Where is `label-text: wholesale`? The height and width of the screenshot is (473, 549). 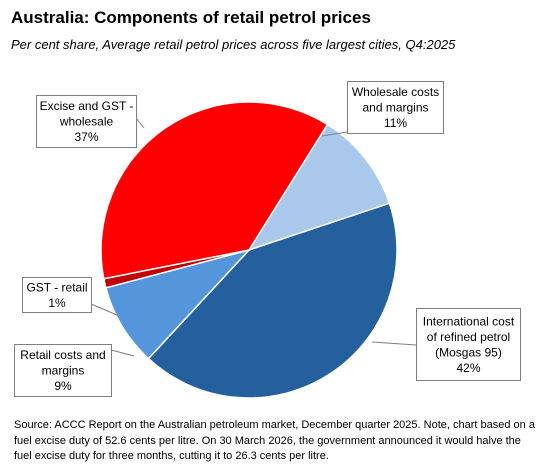
label-text: wholesale is located at coordinates (86, 122).